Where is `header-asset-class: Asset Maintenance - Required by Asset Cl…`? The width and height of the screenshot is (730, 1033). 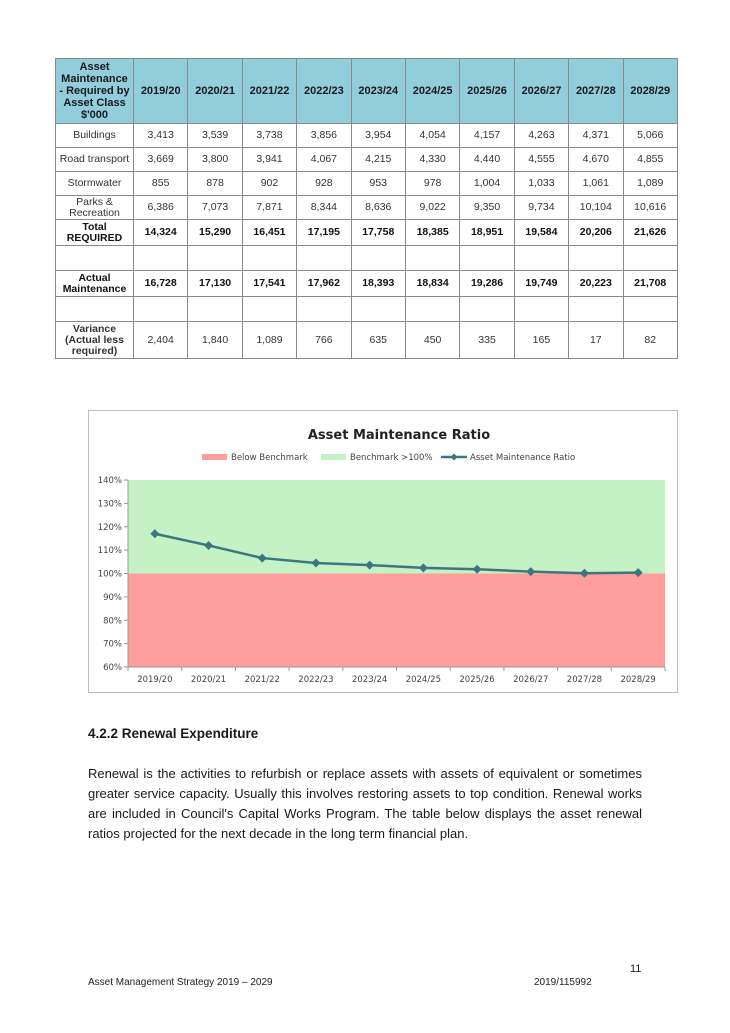
header-asset-class: Asset Maintenance - Required by Asset Cl… is located at coordinates (94, 91).